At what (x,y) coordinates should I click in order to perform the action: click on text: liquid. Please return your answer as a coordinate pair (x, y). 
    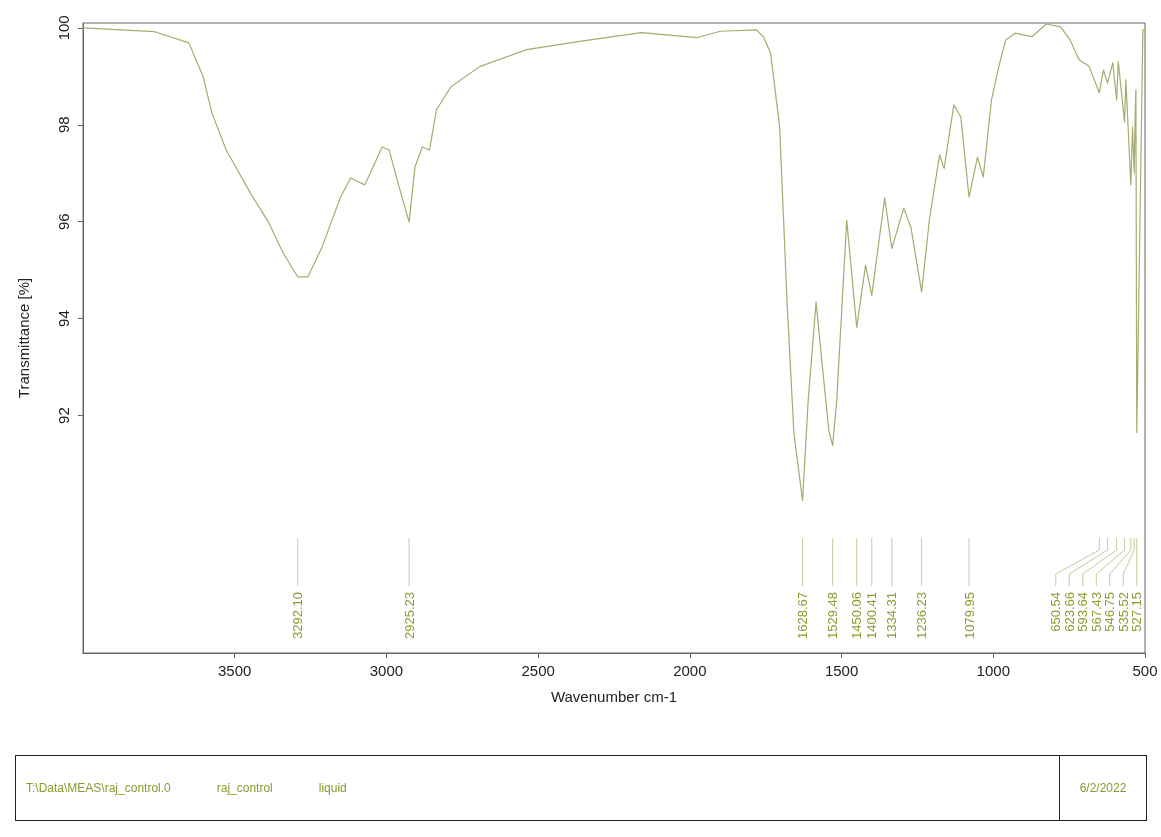
    Looking at the image, I should click on (332, 788).